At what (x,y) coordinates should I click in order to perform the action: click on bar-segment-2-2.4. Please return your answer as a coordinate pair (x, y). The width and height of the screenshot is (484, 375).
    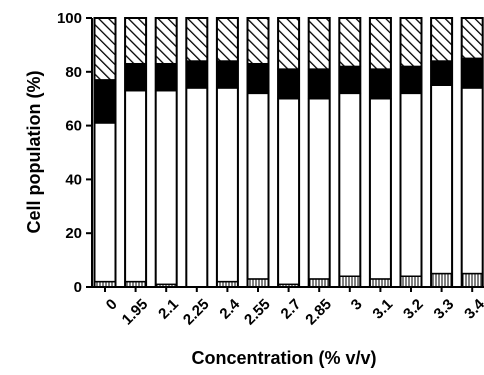
    Looking at the image, I should click on (227, 74).